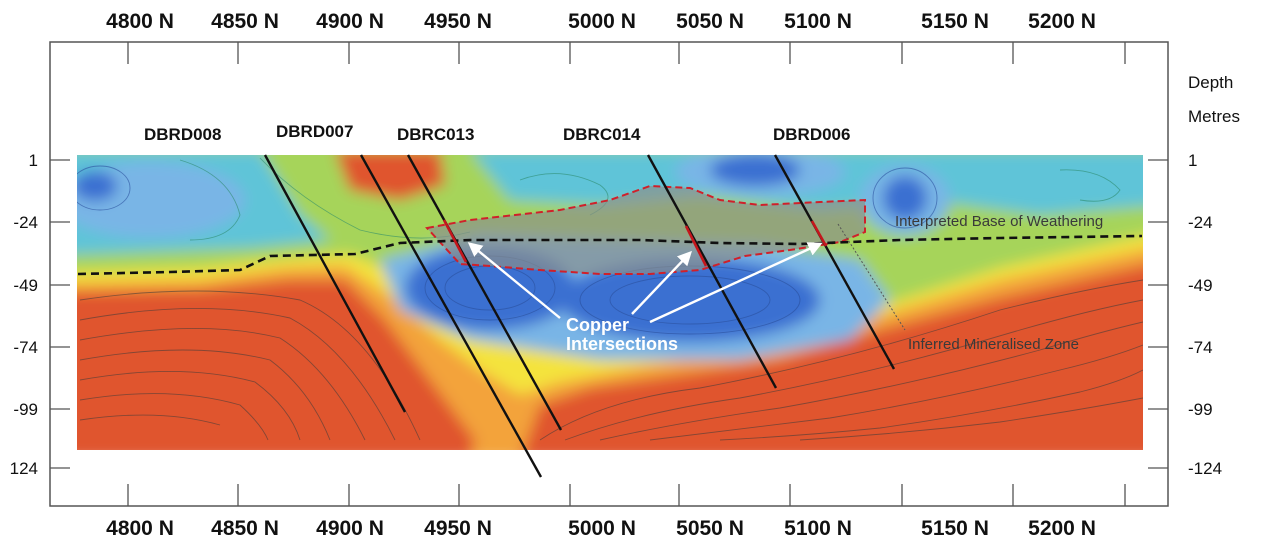  What do you see at coordinates (622, 344) in the screenshot?
I see `copper-label-line2: Intersections` at bounding box center [622, 344].